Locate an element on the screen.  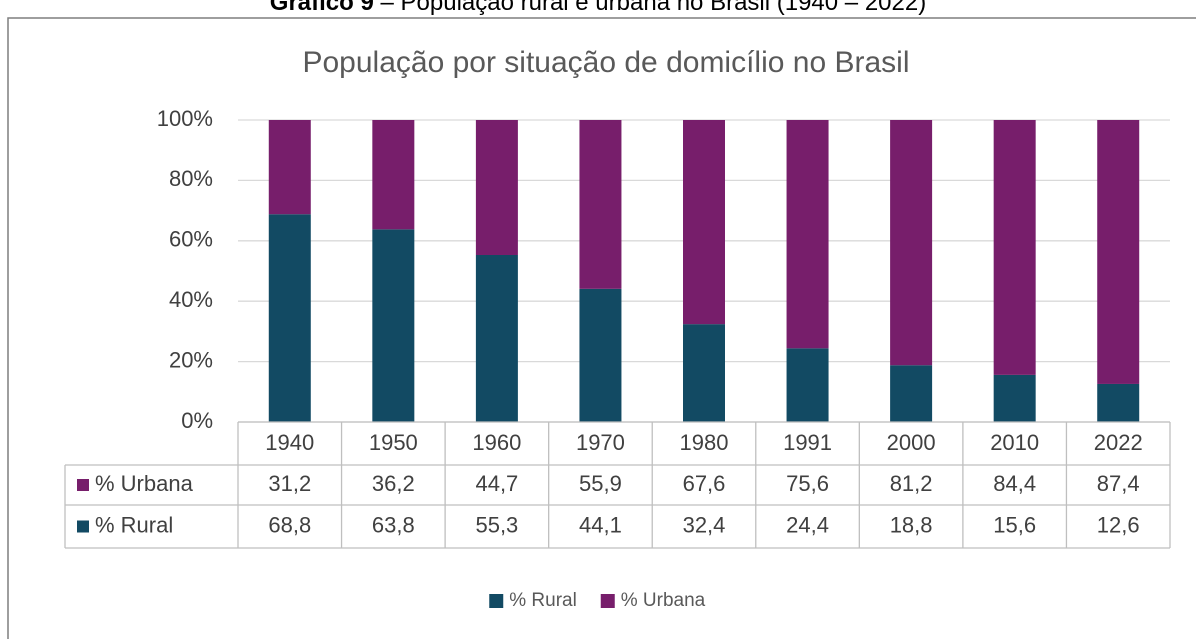
table-value: 84,4 is located at coordinates (1014, 483).